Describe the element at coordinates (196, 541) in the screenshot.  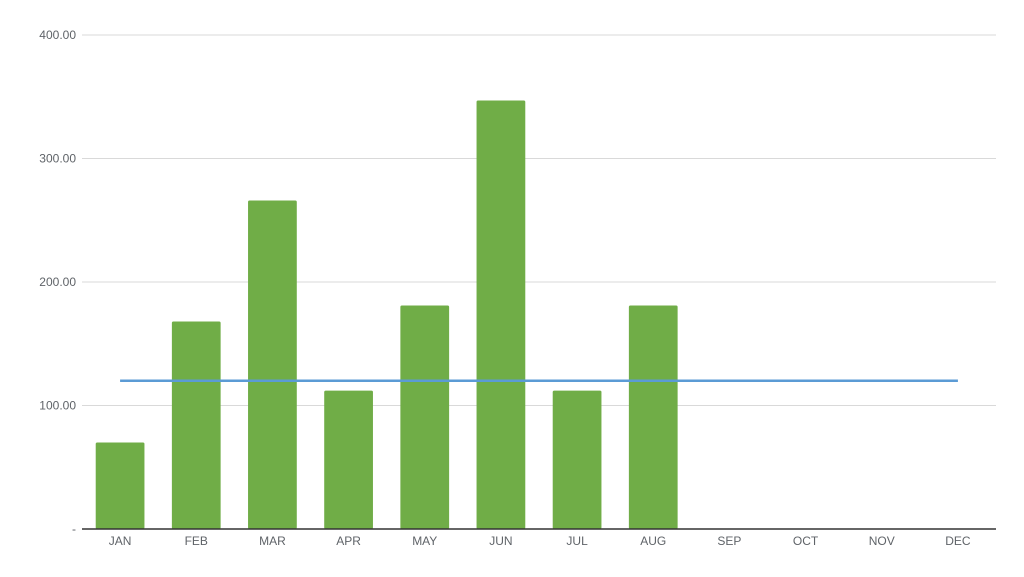
I see `x-tick-label: FEB` at that location.